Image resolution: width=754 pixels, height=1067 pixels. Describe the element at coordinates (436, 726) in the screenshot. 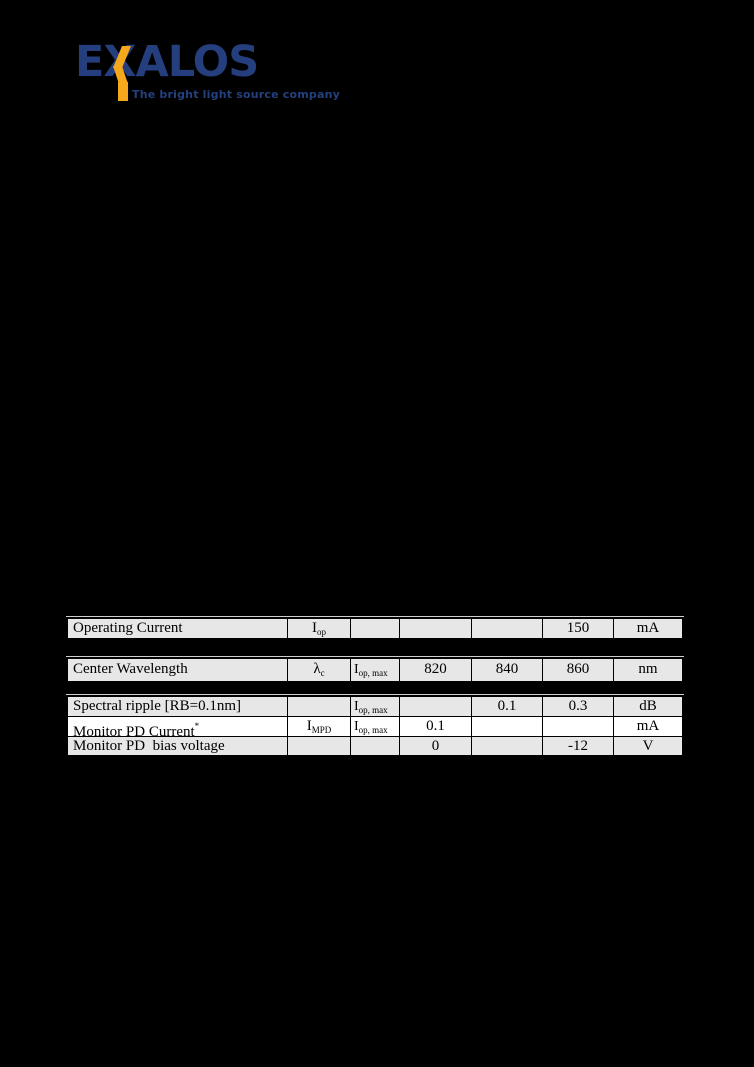

I see `min-value-cell: 0.1` at that location.